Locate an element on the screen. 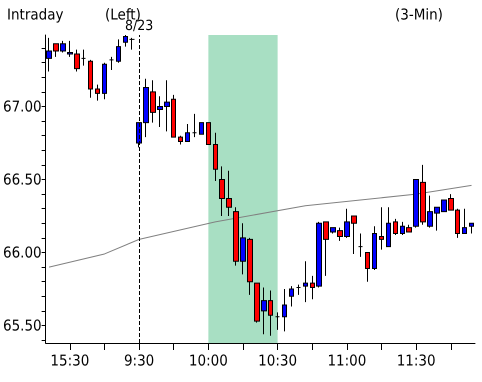 The width and height of the screenshot is (482, 382). y-tick-label: 65.50 is located at coordinates (22, 325).